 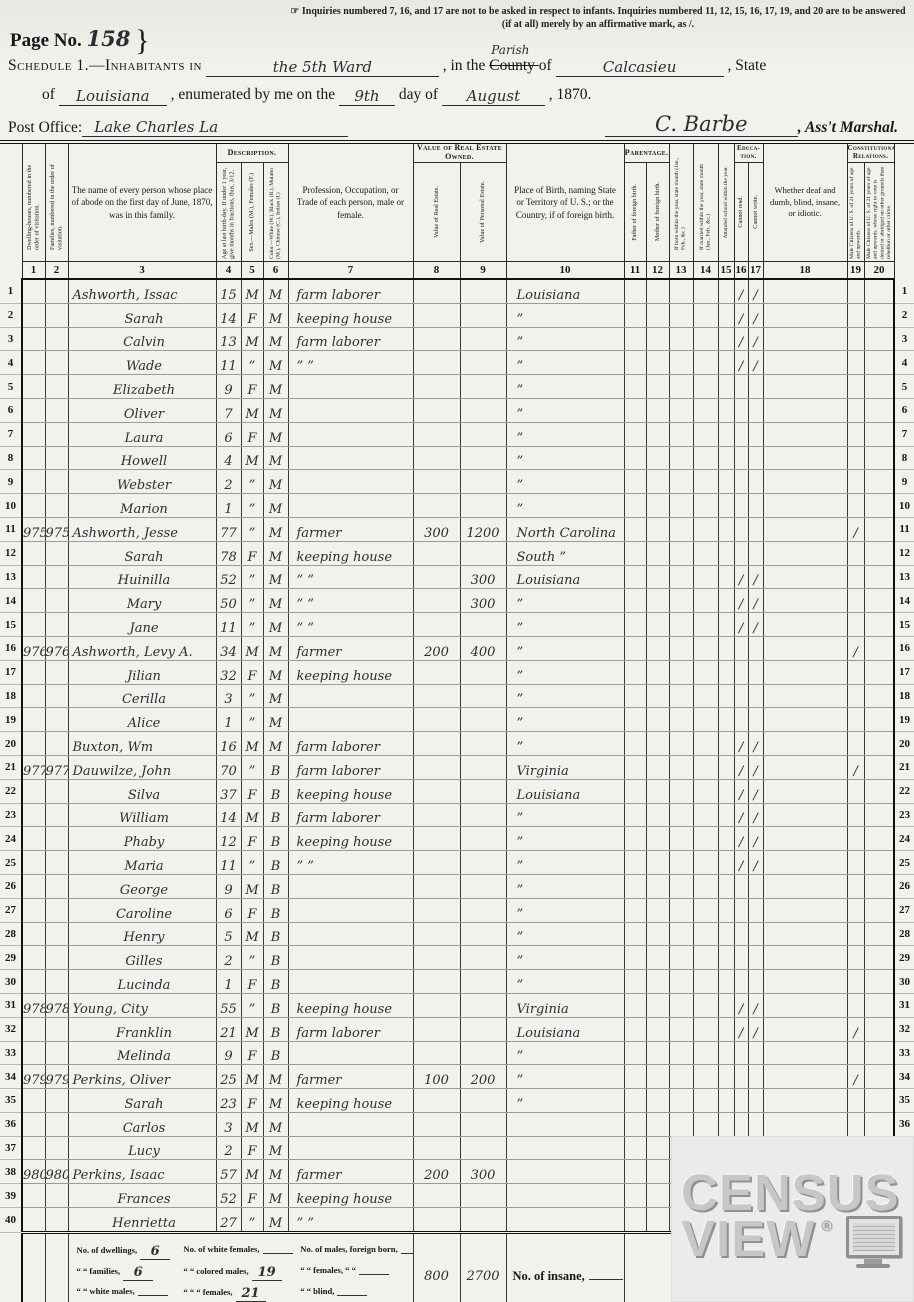 What do you see at coordinates (790, 1192) in the screenshot?
I see `watermark-line1: CENSUS` at bounding box center [790, 1192].